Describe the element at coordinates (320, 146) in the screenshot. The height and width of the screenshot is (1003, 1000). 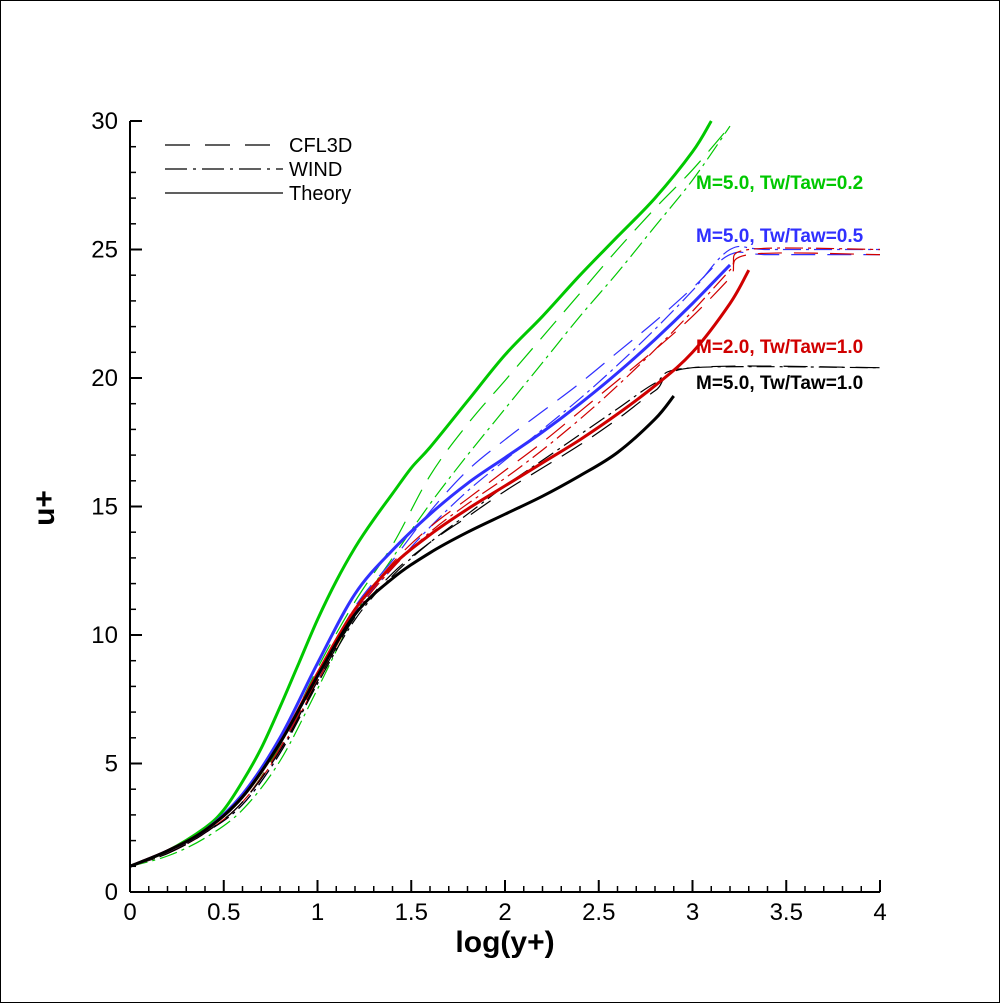
I see `legend-label-cfl3d: CFL3D` at that location.